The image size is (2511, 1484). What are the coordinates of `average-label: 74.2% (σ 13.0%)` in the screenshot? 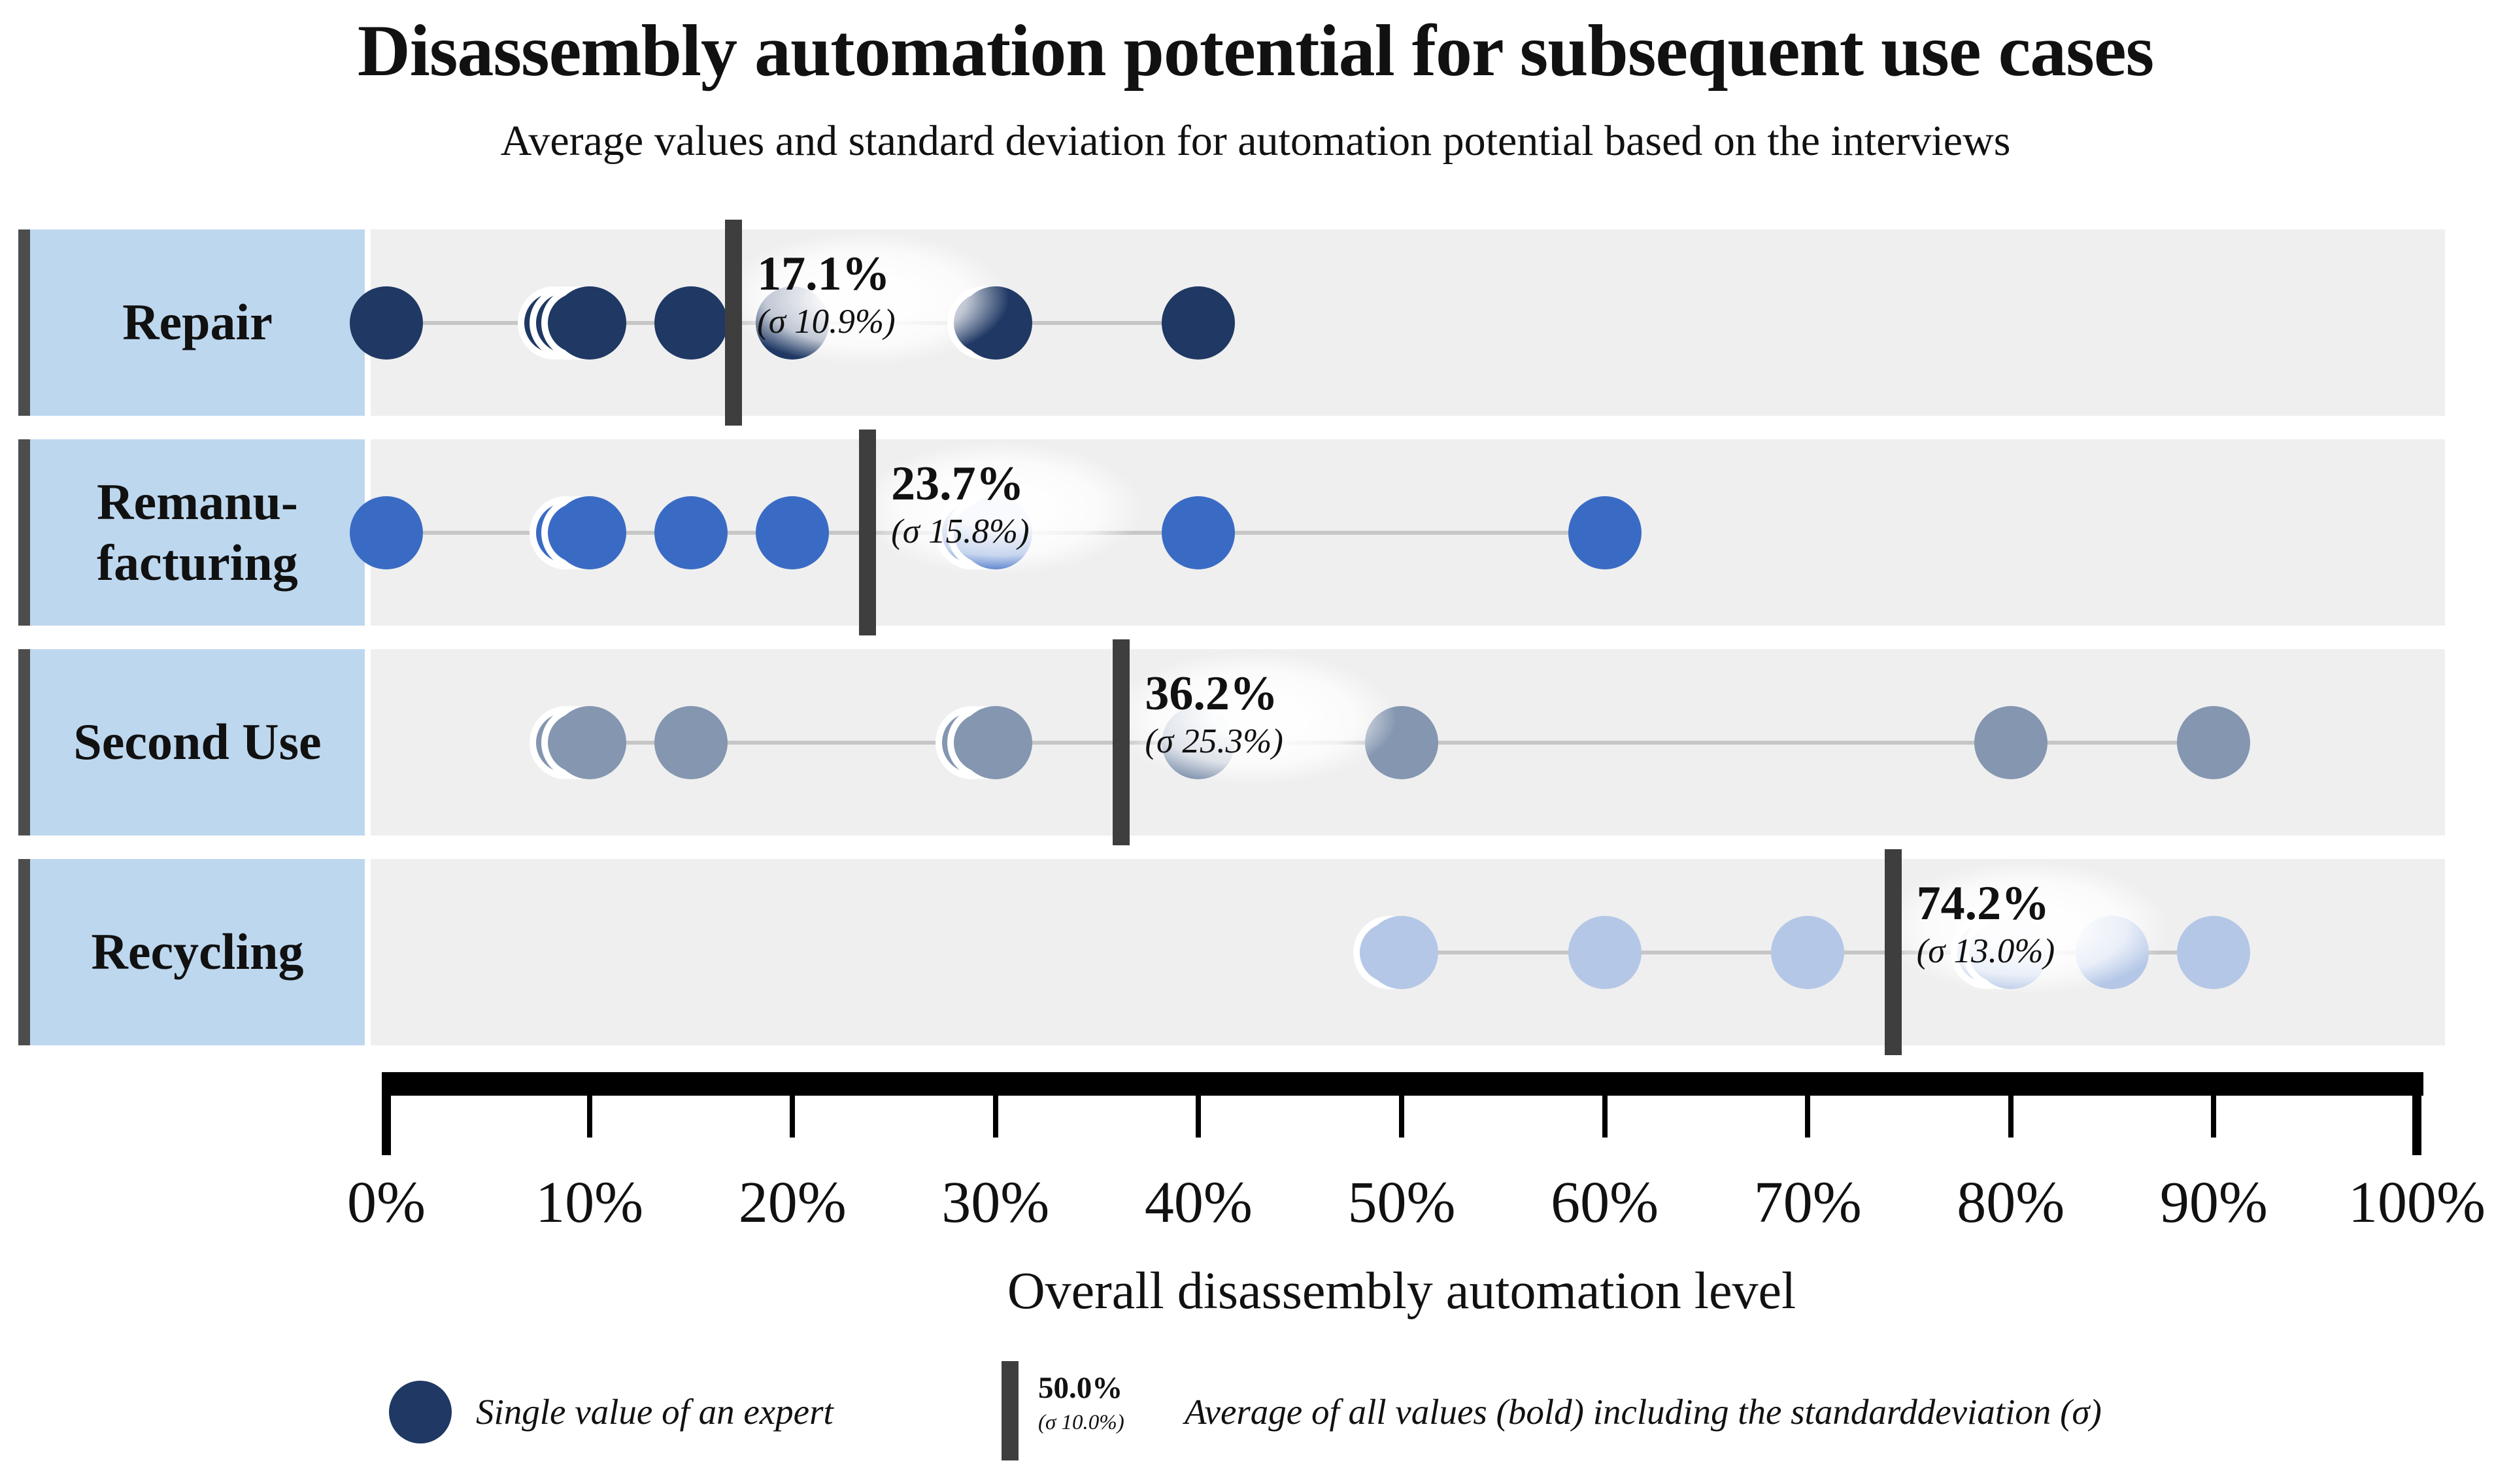 It's located at (1985, 925).